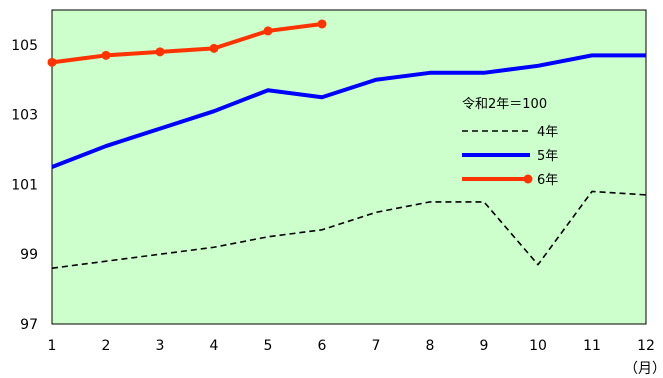 Image resolution: width=663 pixels, height=378 pixels. I want to click on x-tick-labels: 1 2 3 4 5 6 7 8 9 10 11 12, so click(351, 346).